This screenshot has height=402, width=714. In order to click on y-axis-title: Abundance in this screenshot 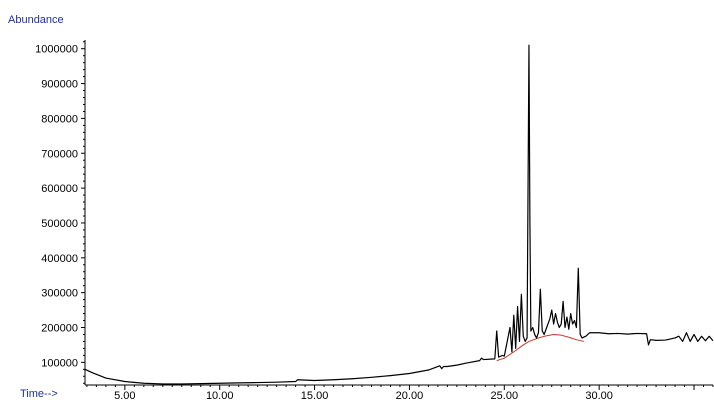, I will do `click(36, 20)`.